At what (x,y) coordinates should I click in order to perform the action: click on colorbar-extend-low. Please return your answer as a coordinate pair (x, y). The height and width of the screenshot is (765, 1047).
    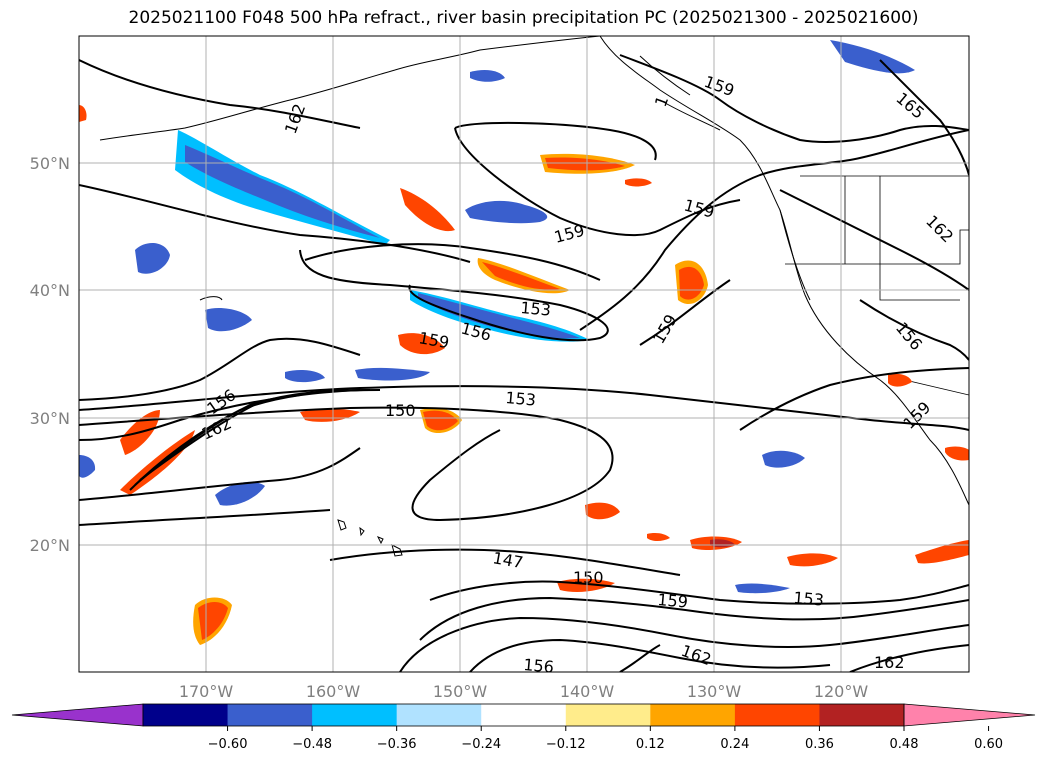
    Looking at the image, I should click on (77, 715).